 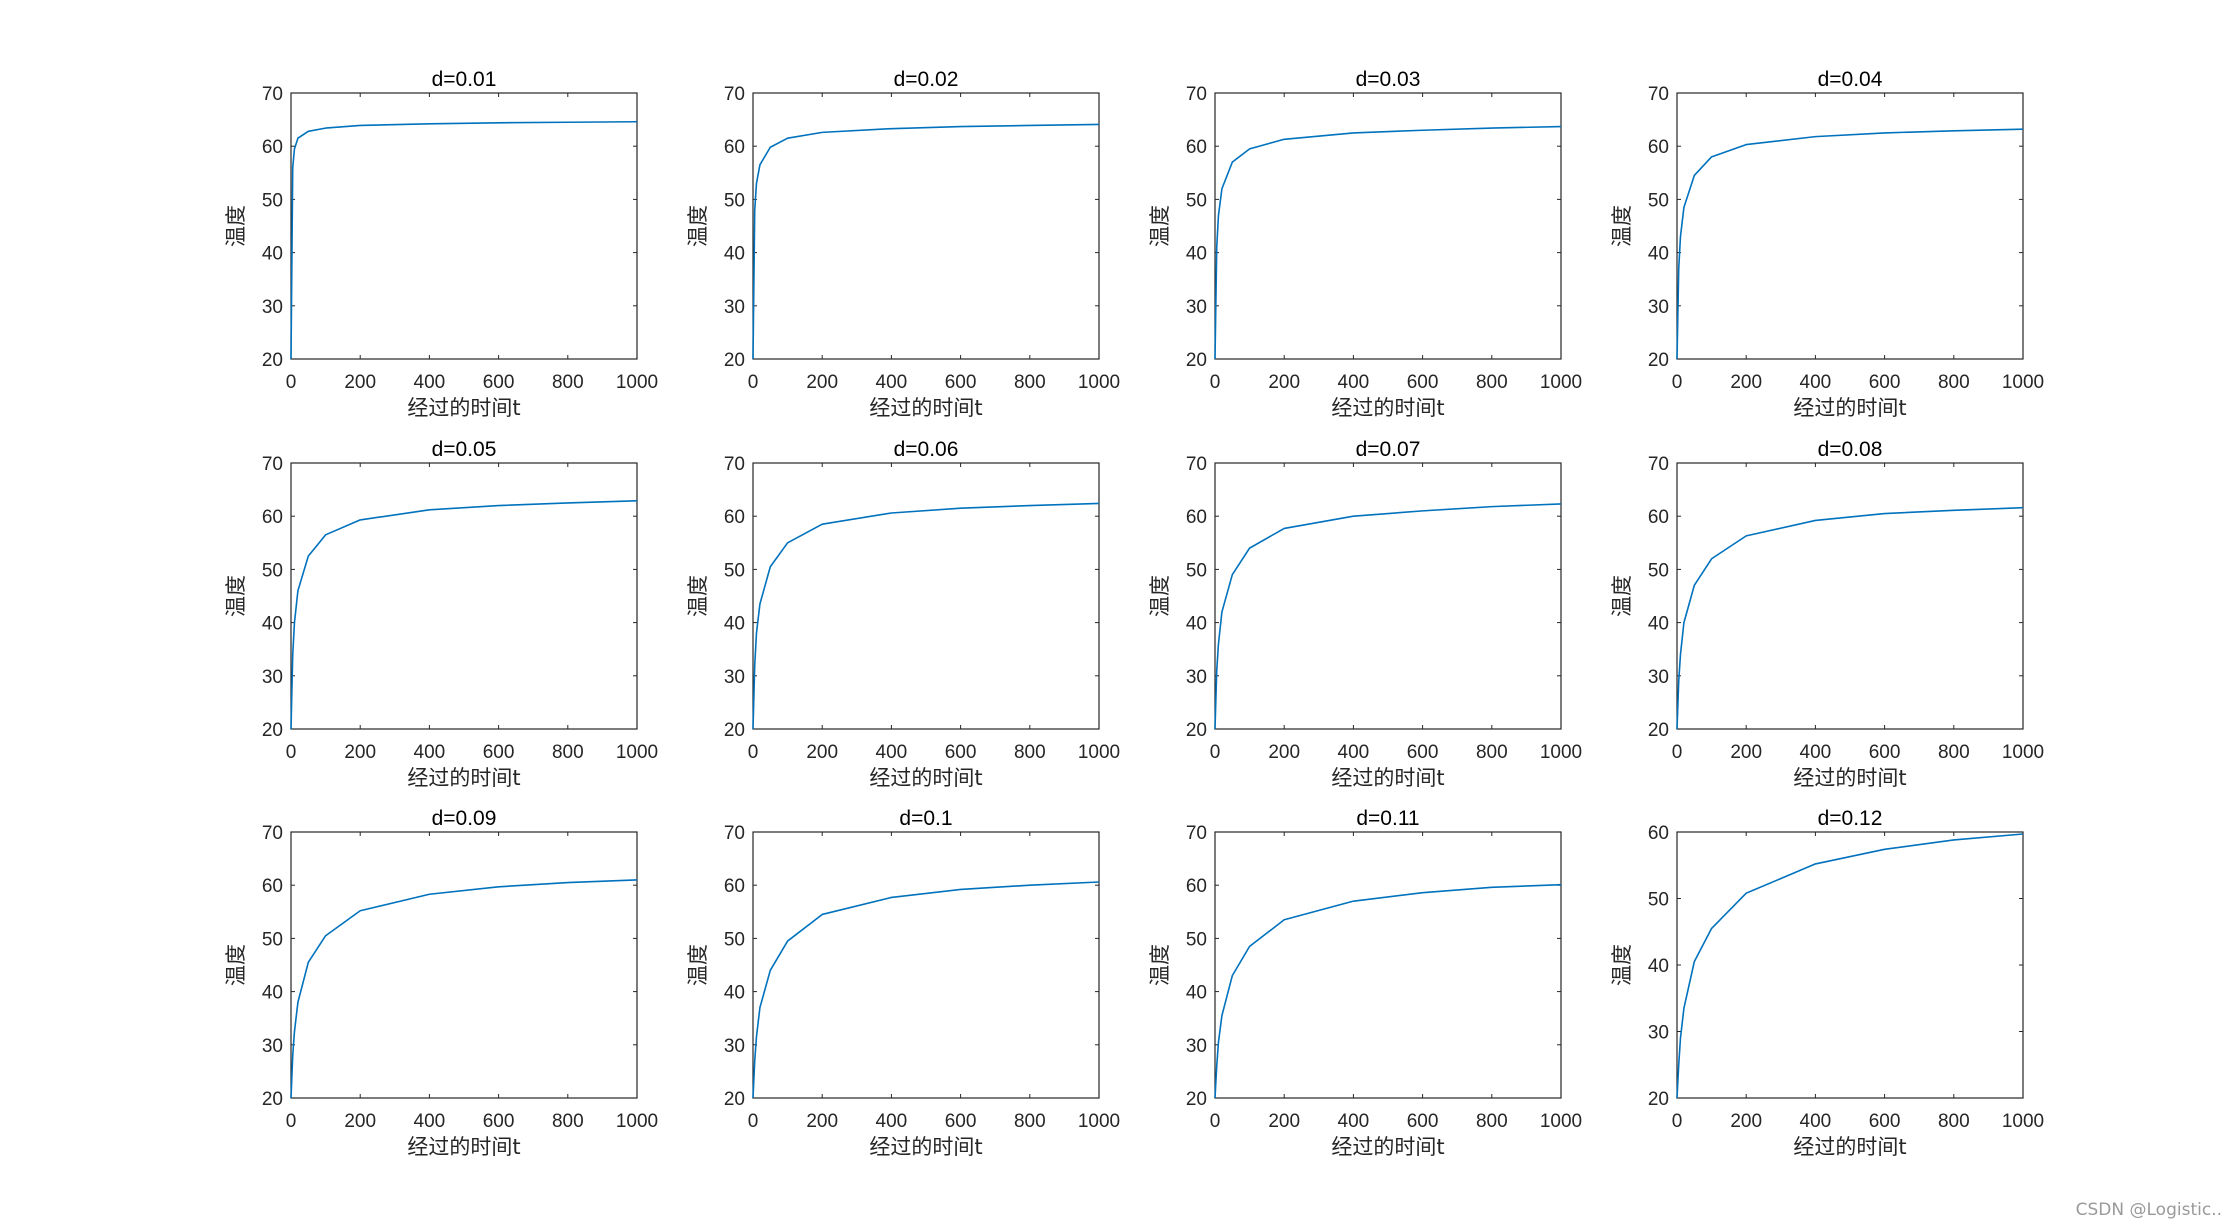 What do you see at coordinates (926, 79) in the screenshot?
I see `subplot-title: d=0.02` at bounding box center [926, 79].